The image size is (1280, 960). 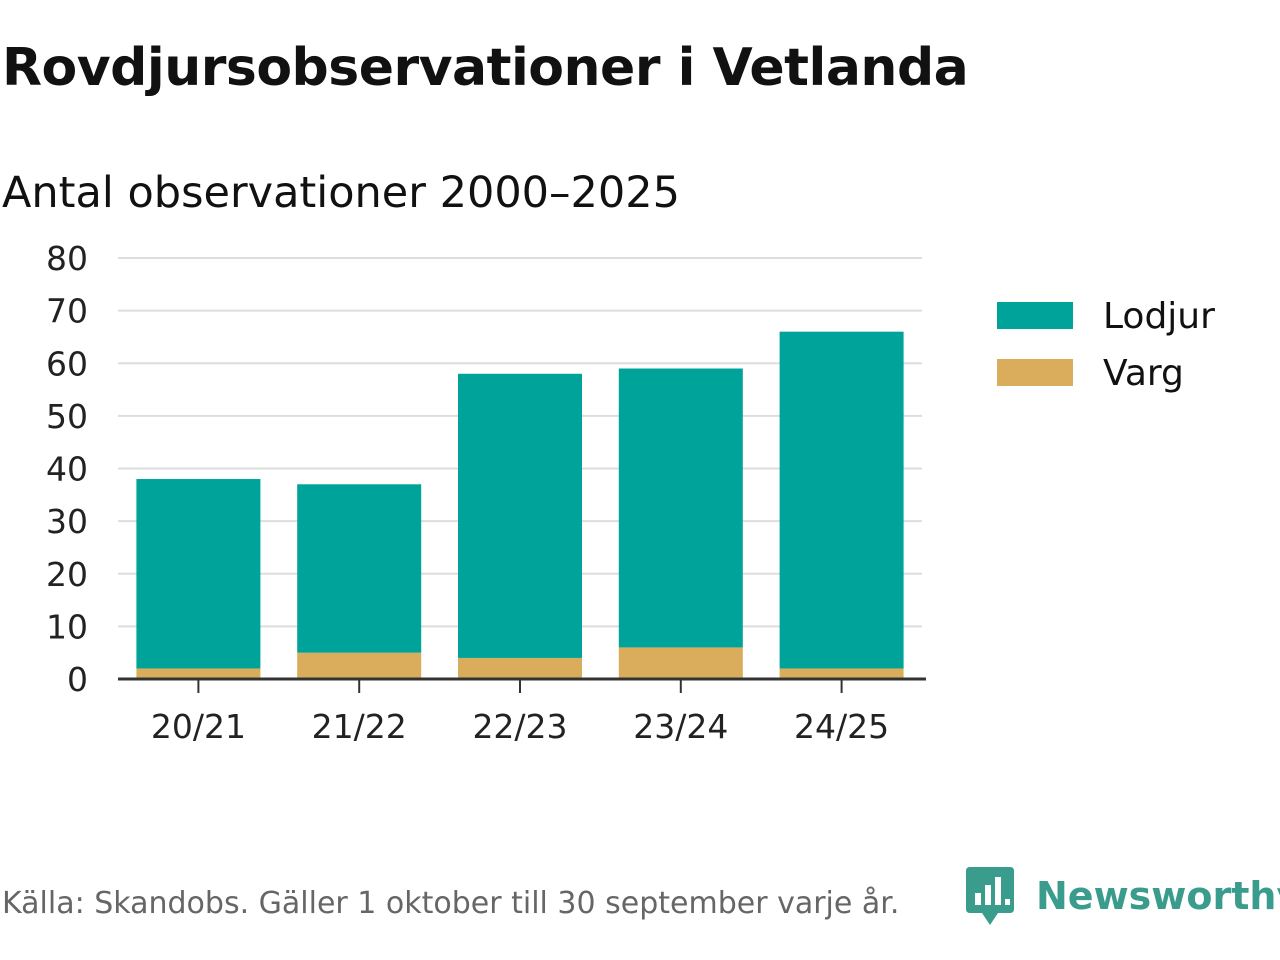 I want to click on x-tick-label: 22/23, so click(x=519, y=726).